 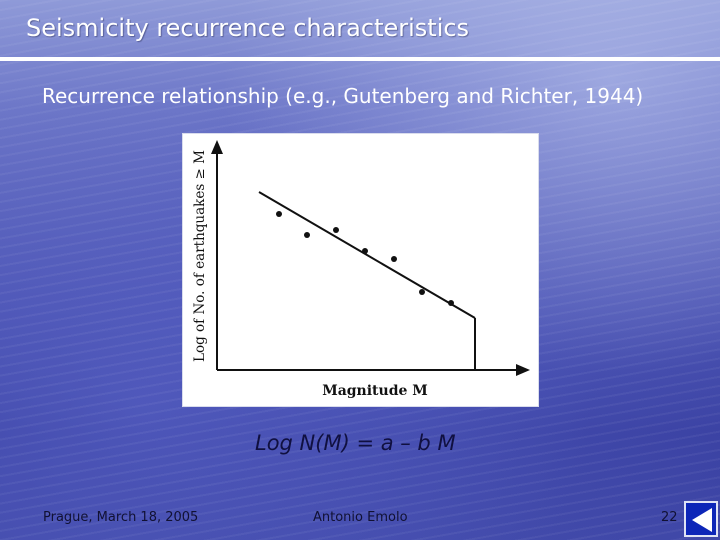 What do you see at coordinates (367, 255) in the screenshot?
I see `fit-line` at bounding box center [367, 255].